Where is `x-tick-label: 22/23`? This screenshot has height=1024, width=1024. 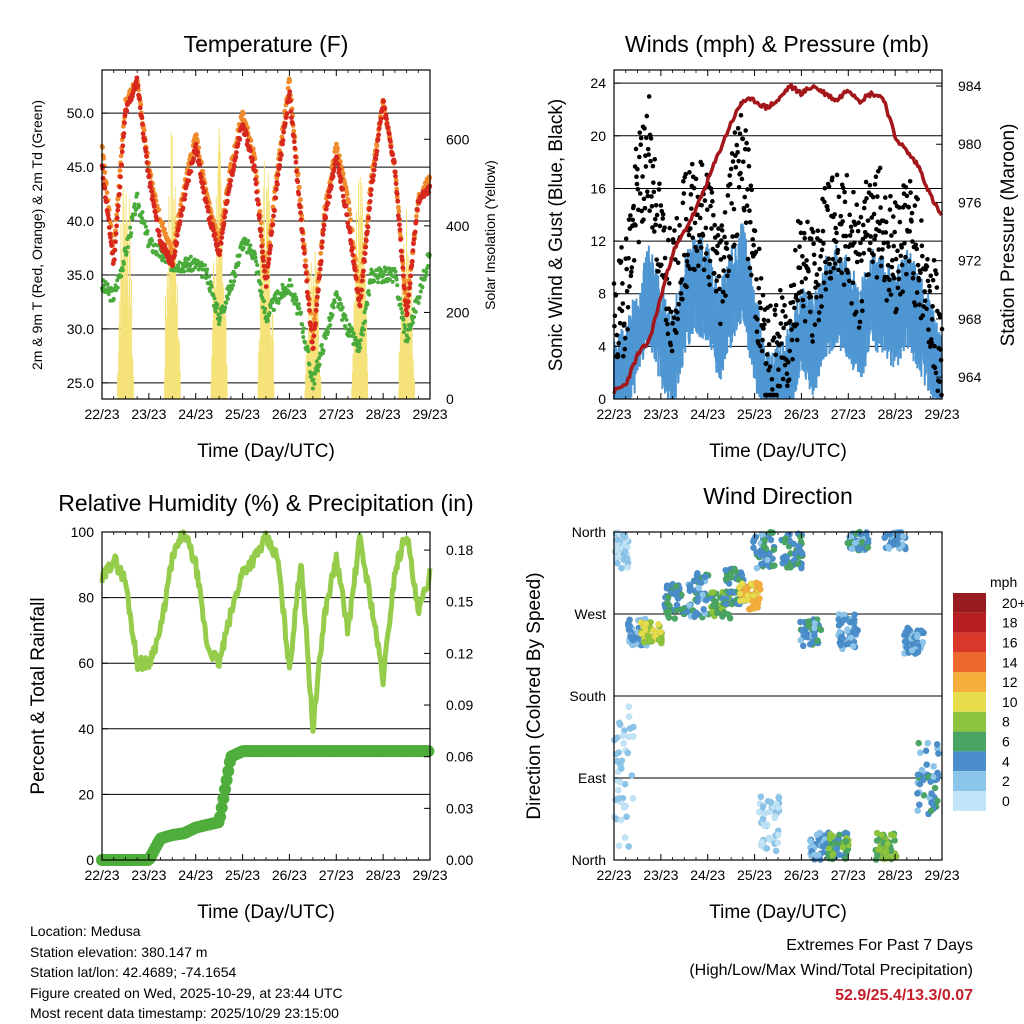
x-tick-label: 22/23 is located at coordinates (101, 875).